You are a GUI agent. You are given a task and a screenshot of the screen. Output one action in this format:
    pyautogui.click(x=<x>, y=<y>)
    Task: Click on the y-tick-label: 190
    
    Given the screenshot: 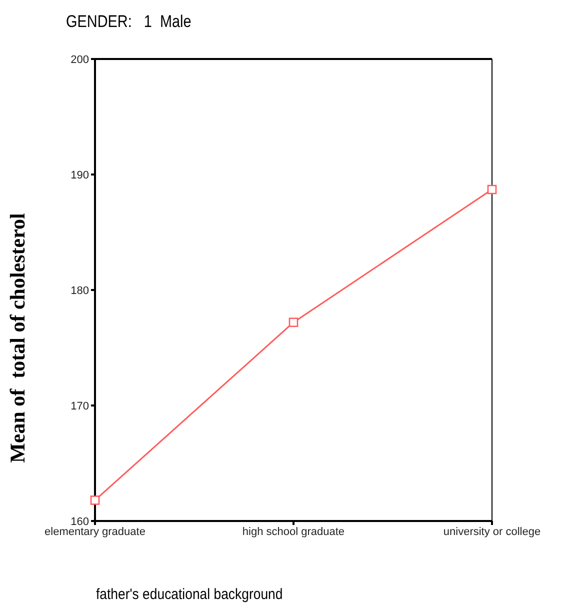 What is the action you would take?
    pyautogui.click(x=79, y=175)
    